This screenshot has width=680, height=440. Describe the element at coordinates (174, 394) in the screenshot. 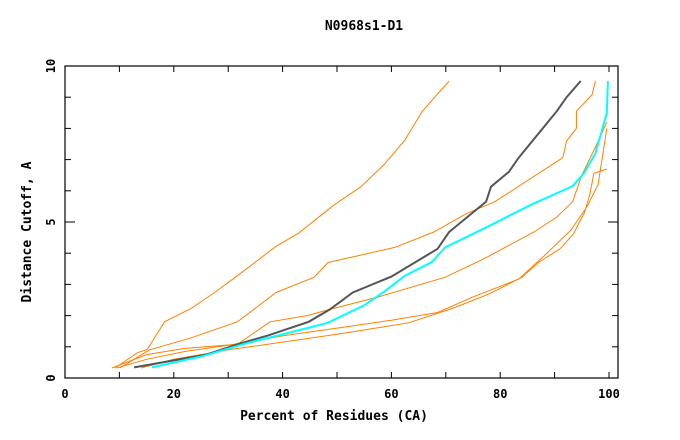

I see `x-tick-label: 20` at that location.